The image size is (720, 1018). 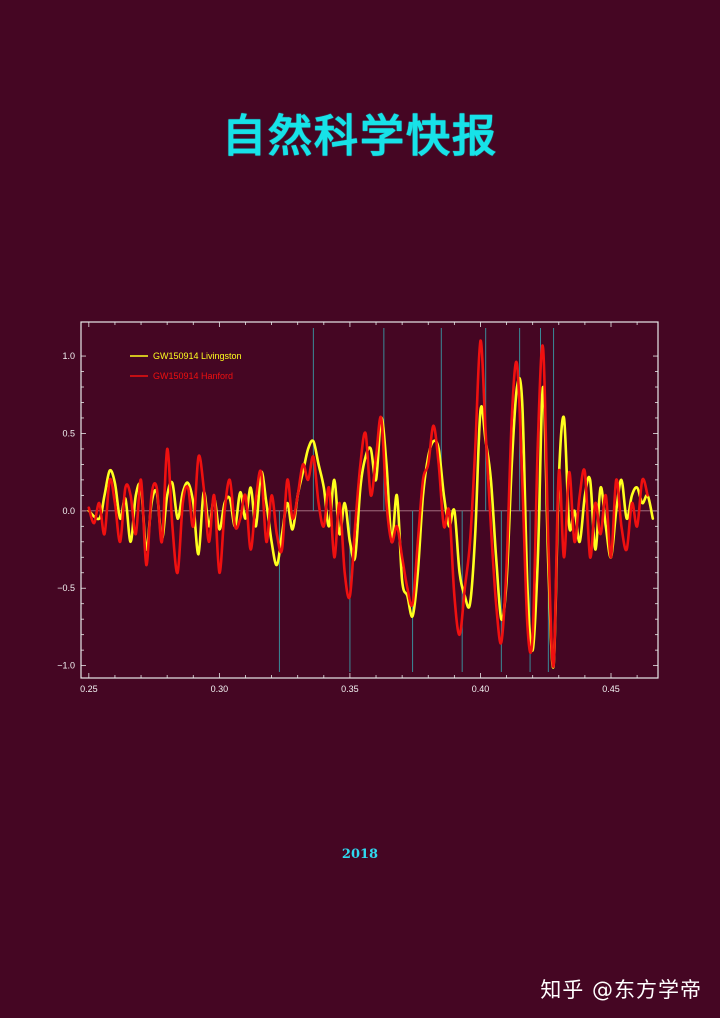 What do you see at coordinates (621, 990) in the screenshot?
I see `watermark: 知乎 @东方学帝` at bounding box center [621, 990].